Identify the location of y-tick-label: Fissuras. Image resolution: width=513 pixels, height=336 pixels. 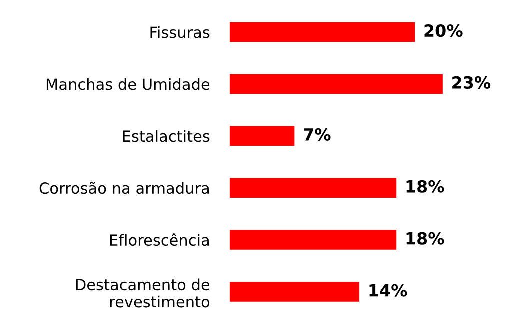
(180, 32).